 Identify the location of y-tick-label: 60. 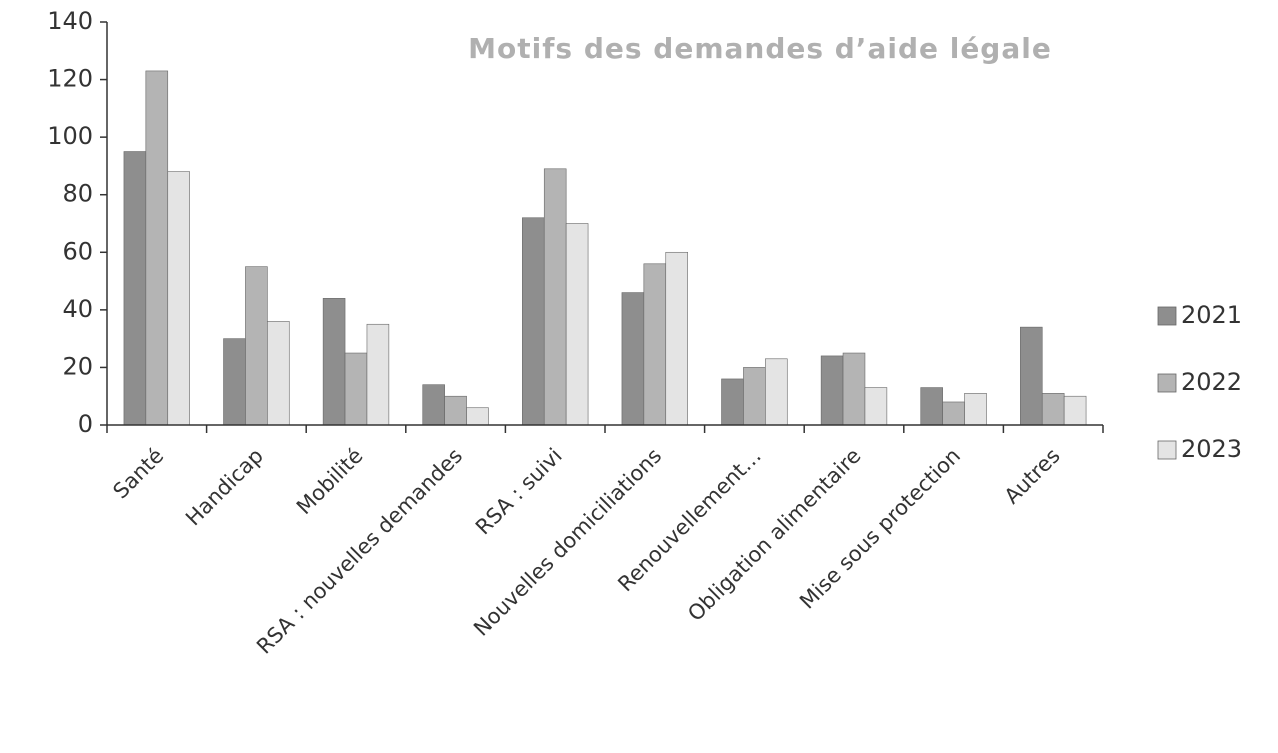
(77, 251).